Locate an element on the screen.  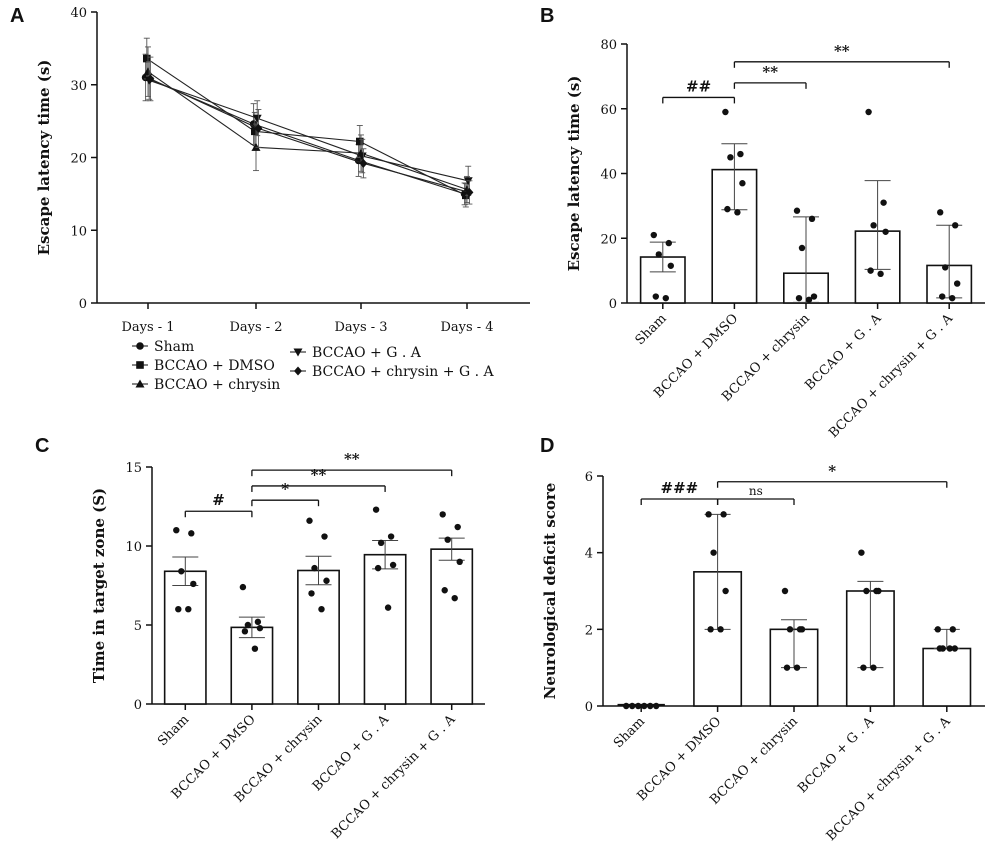
panel-b-y-tick-label: 60 is located at coordinates (608, 110).